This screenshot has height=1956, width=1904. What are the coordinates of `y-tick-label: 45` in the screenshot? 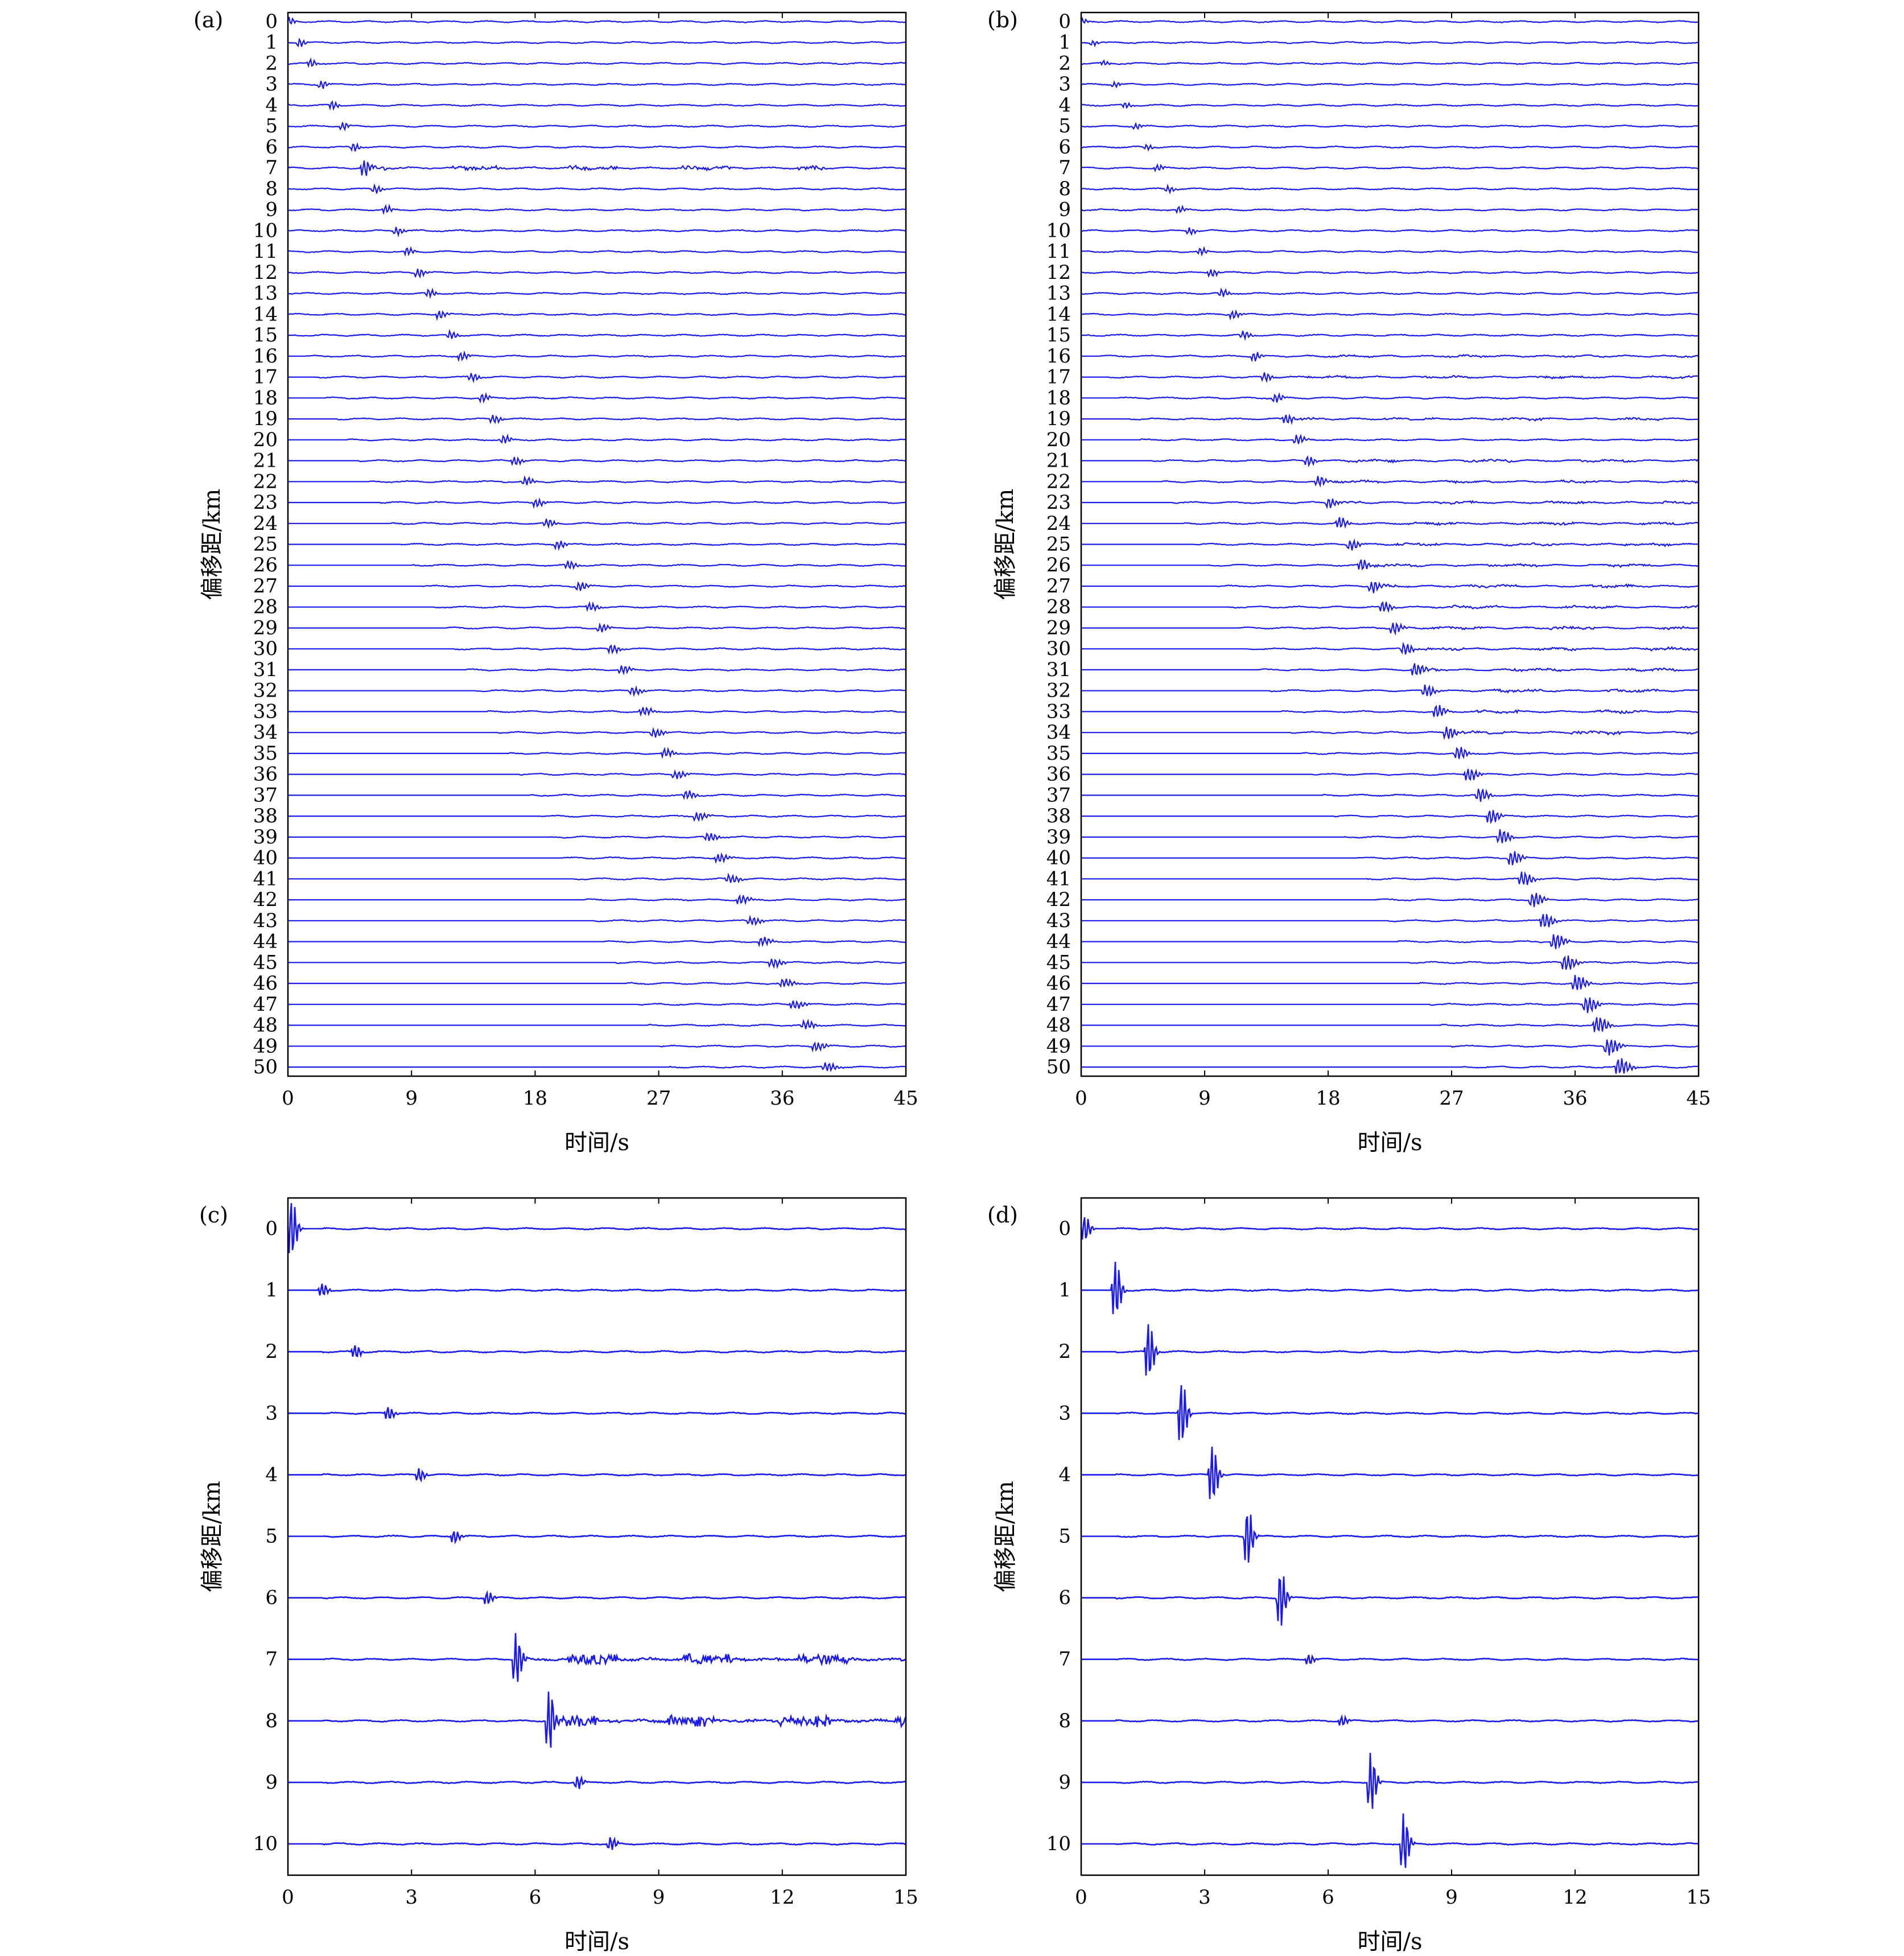 It's located at (265, 963).